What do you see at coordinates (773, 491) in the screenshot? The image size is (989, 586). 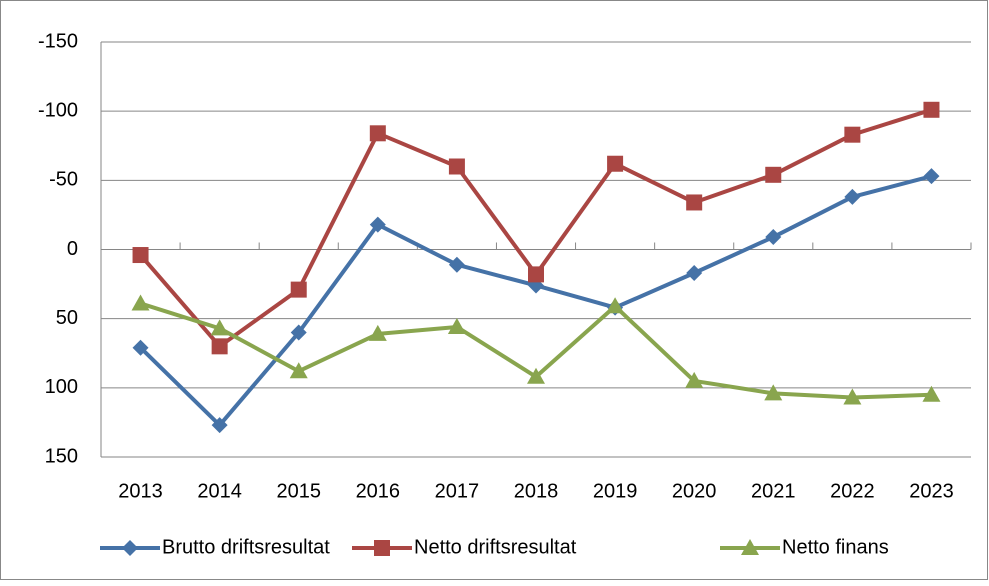 I see `x-tick-label: 2021` at bounding box center [773, 491].